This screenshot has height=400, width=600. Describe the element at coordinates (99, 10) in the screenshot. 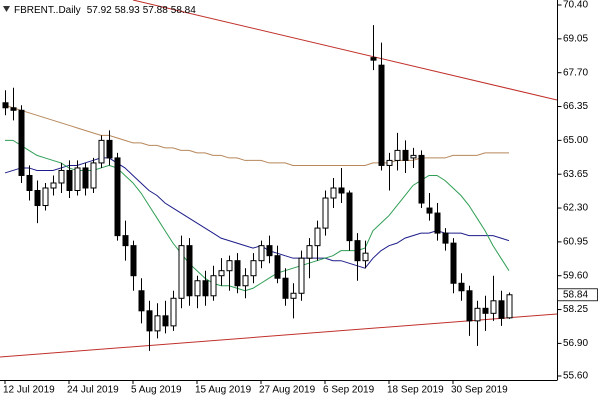

I see `last-open: 57.92` at that location.